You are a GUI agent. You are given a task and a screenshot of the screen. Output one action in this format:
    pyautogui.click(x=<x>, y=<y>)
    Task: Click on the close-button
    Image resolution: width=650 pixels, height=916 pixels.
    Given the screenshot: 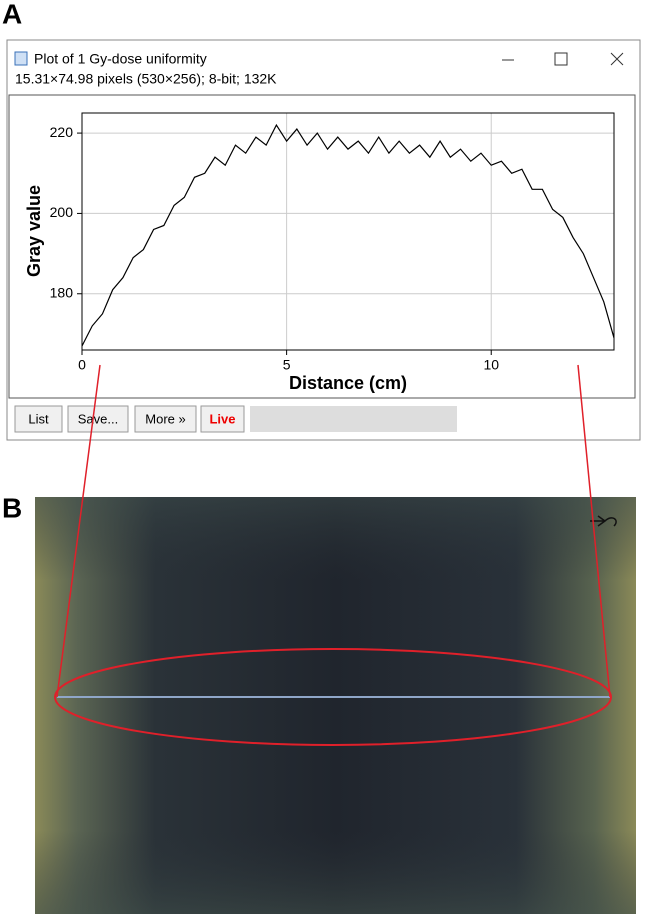 What is the action you would take?
    pyautogui.click(x=617, y=59)
    